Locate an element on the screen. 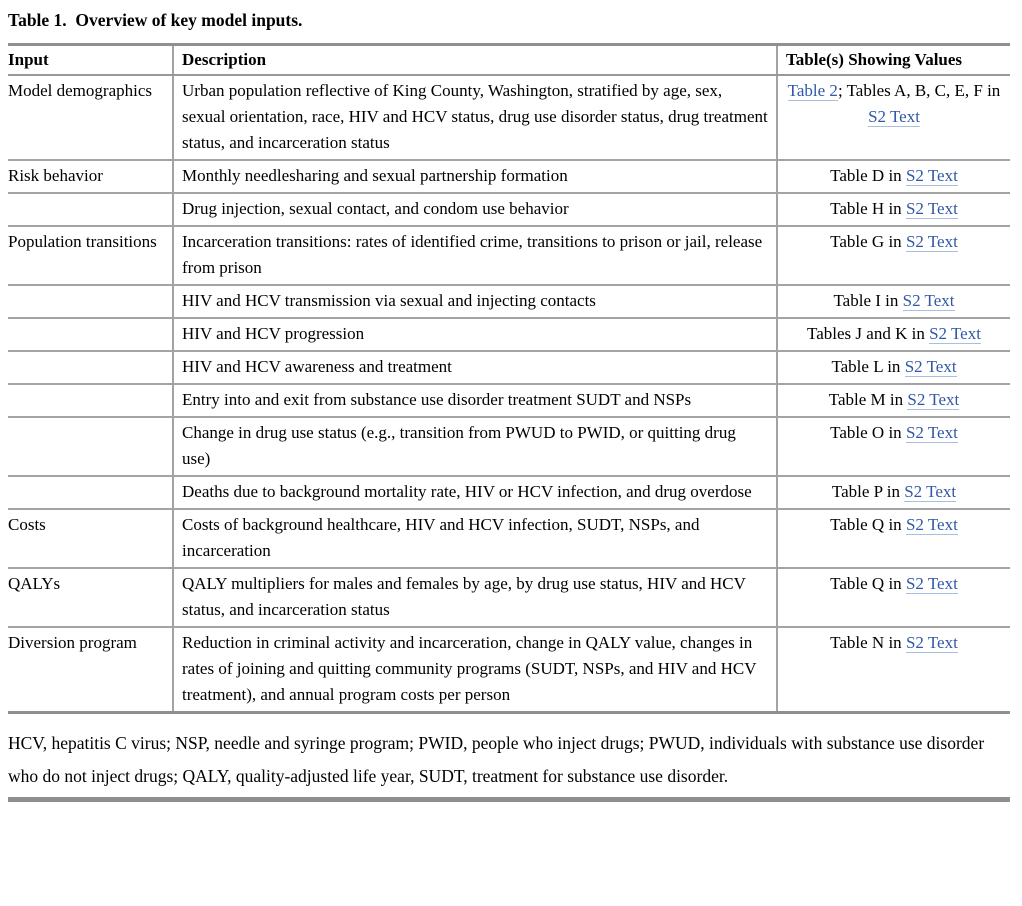 This screenshot has width=1022, height=906. tables-cell: Table G in S2 Text is located at coordinates (893, 255).